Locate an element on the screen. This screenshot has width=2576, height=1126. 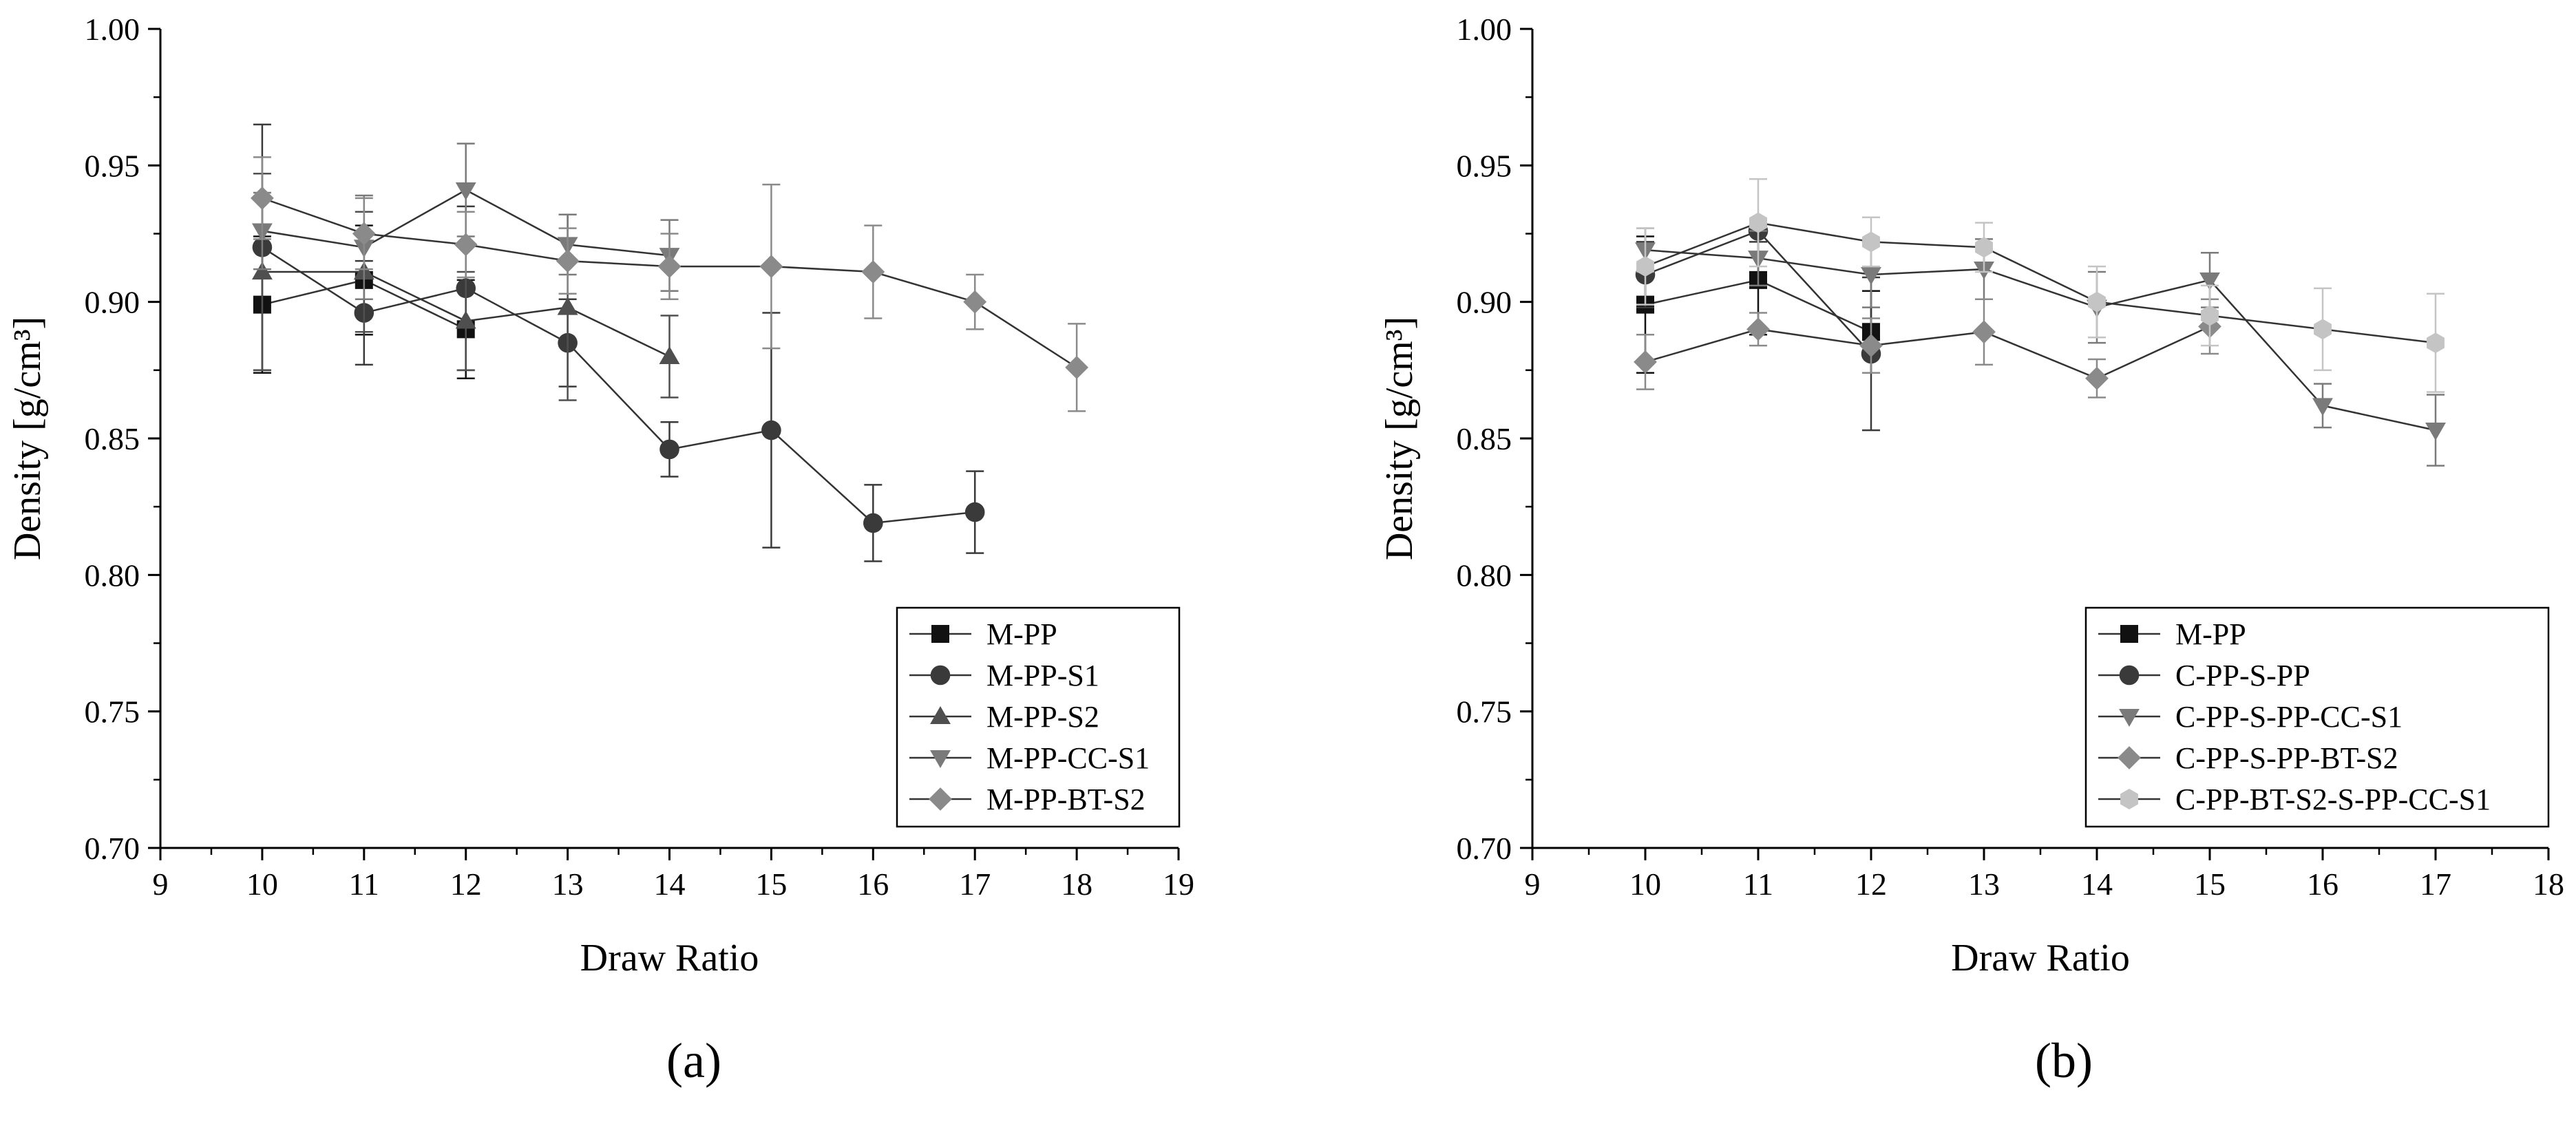
legend-label: M-PP-CC-S1 is located at coordinates (1068, 758).